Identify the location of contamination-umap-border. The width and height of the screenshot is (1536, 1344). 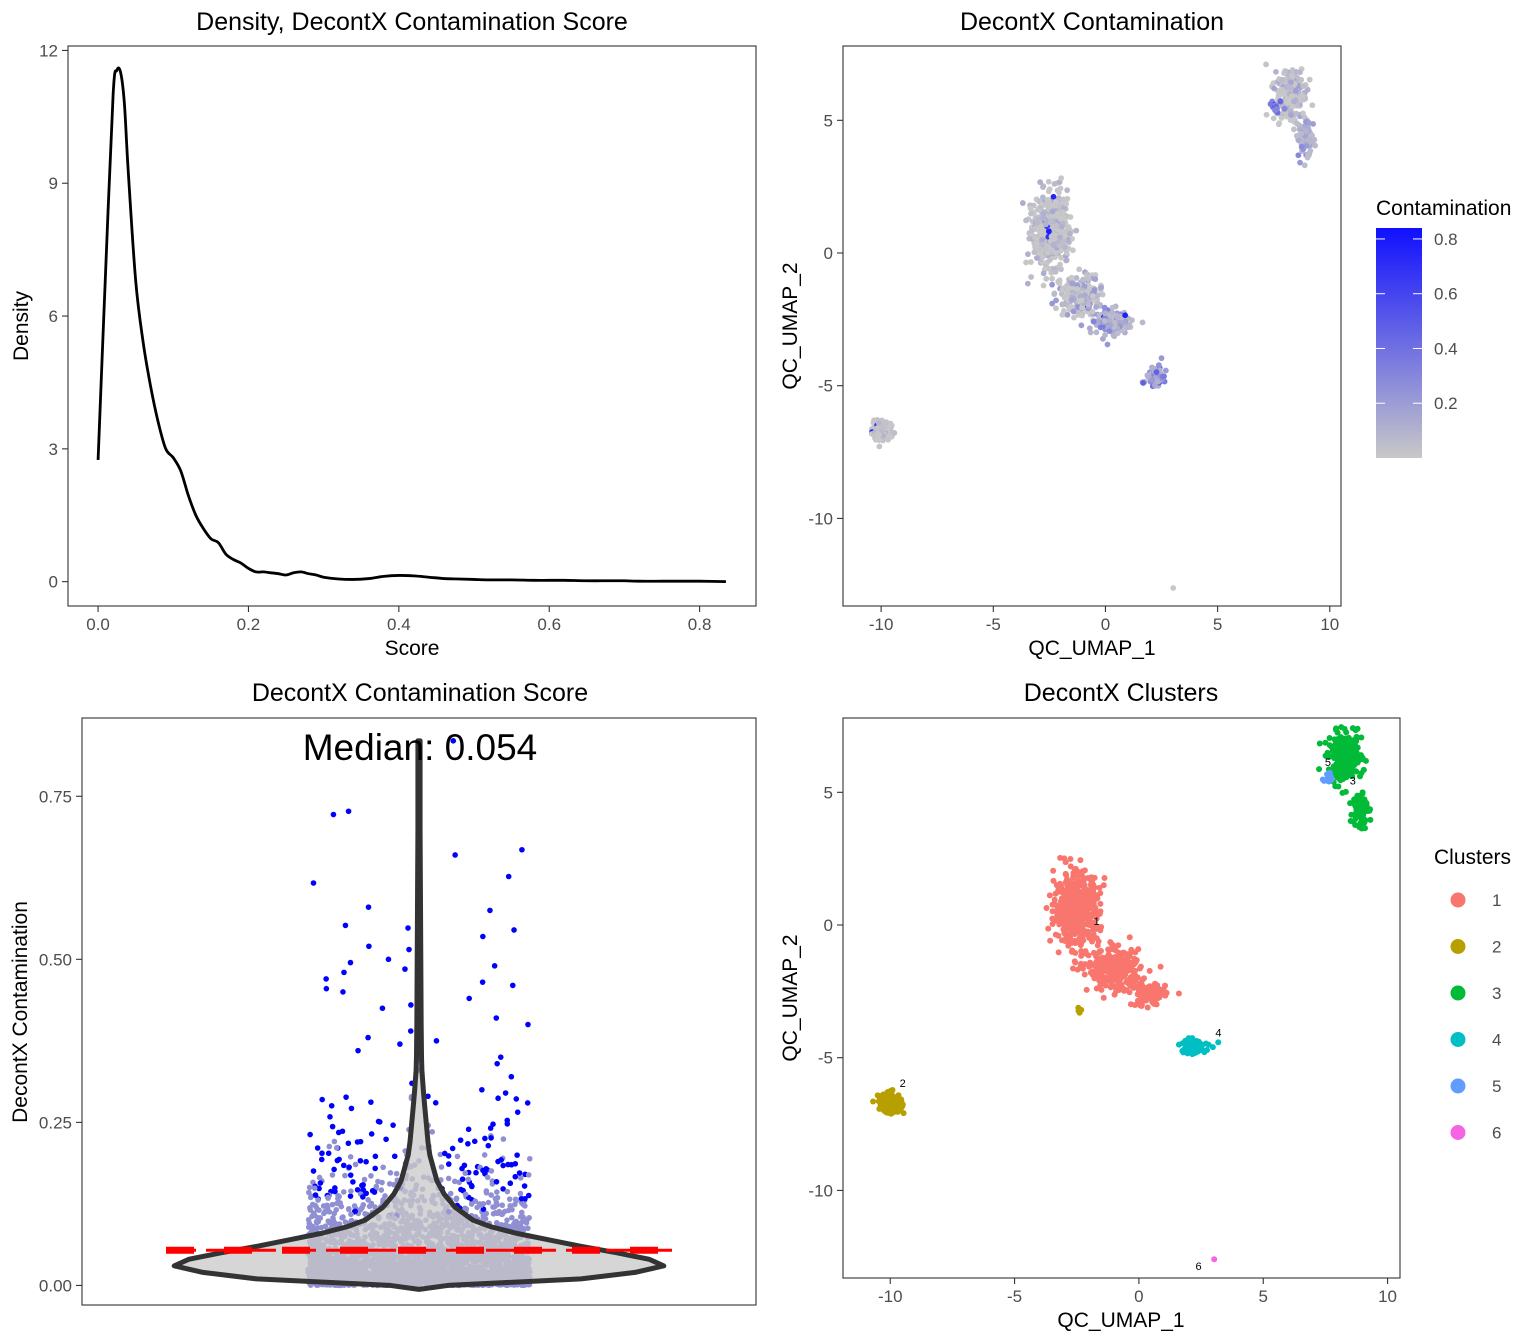
(1092, 326).